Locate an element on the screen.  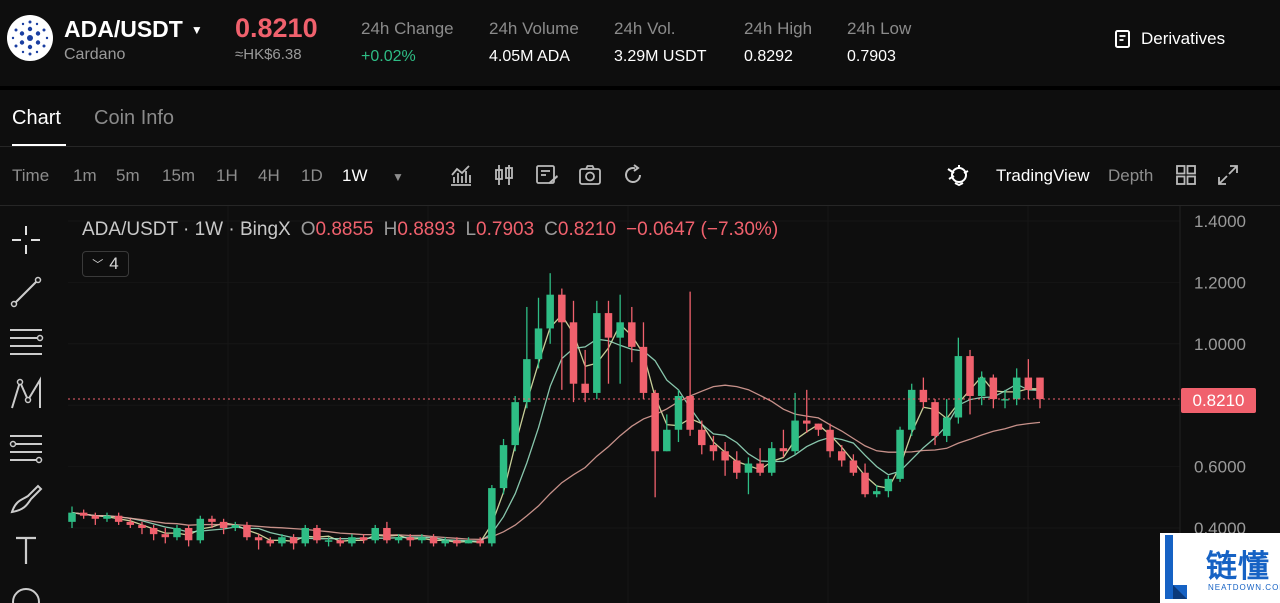
brush-icon is located at coordinates (26, 498).